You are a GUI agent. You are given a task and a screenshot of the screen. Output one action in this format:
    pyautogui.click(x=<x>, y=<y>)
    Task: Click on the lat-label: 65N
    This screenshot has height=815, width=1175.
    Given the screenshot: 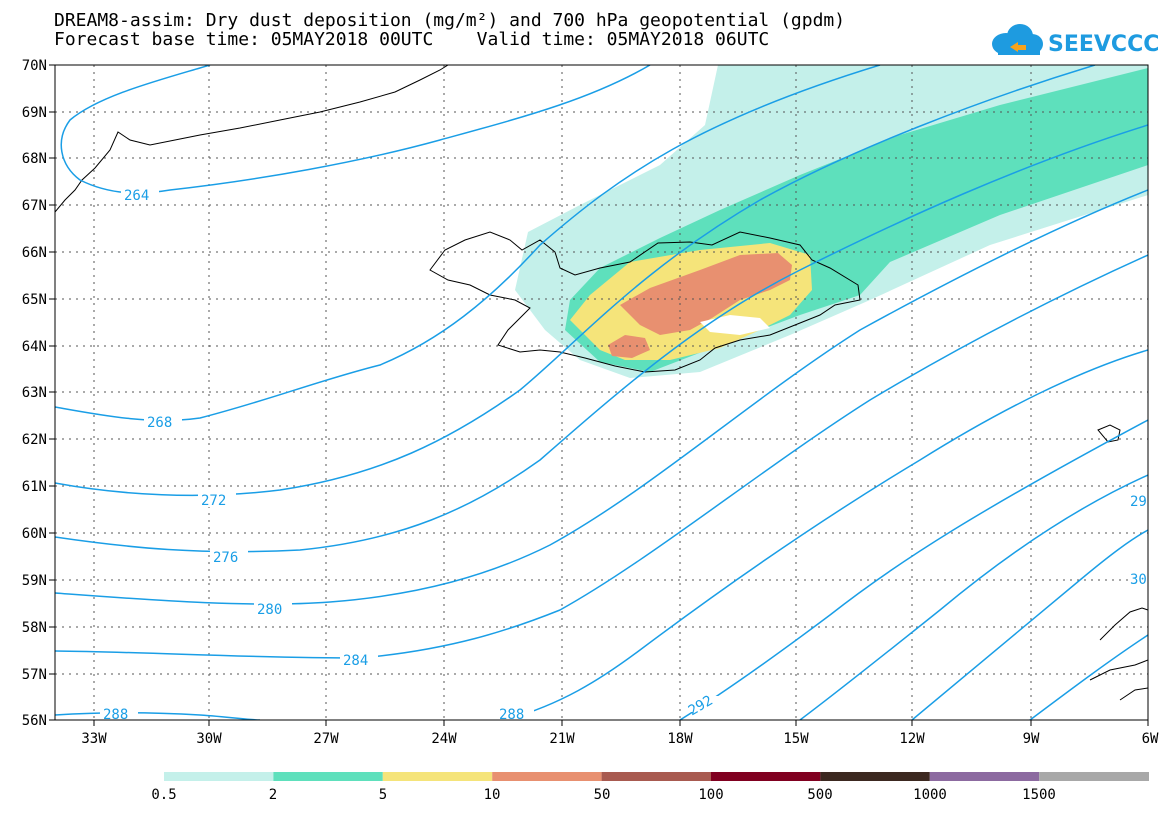 What is the action you would take?
    pyautogui.click(x=34, y=300)
    